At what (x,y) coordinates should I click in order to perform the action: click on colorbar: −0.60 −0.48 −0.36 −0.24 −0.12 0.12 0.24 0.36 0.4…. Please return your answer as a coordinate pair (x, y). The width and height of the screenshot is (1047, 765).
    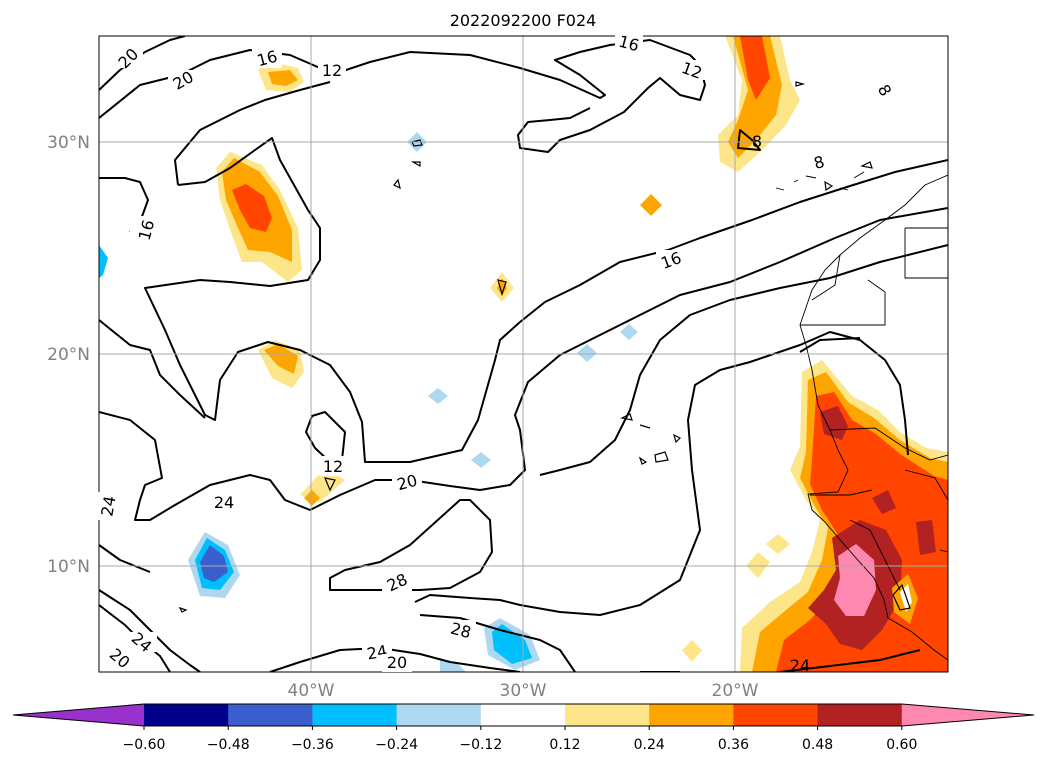
    Looking at the image, I should click on (523, 728).